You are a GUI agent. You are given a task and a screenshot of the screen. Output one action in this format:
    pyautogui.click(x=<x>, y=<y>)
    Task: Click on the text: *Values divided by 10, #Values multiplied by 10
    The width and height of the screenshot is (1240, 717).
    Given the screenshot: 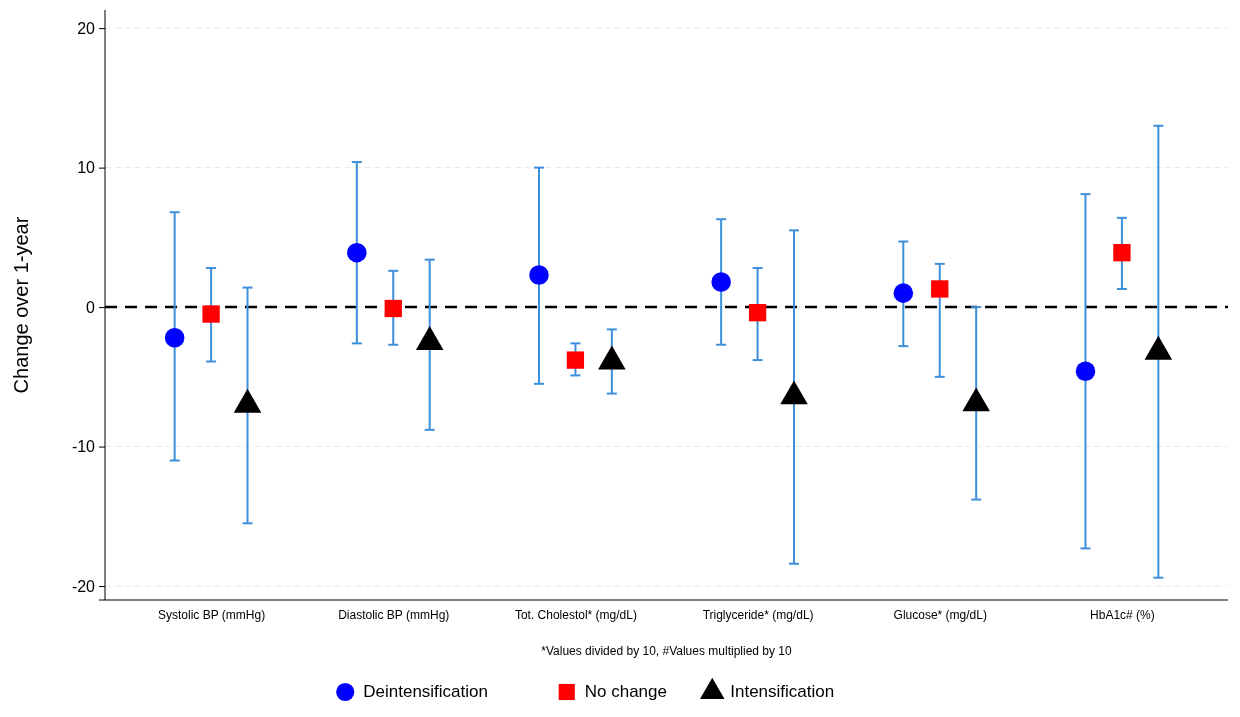 What is the action you would take?
    pyautogui.click(x=667, y=651)
    